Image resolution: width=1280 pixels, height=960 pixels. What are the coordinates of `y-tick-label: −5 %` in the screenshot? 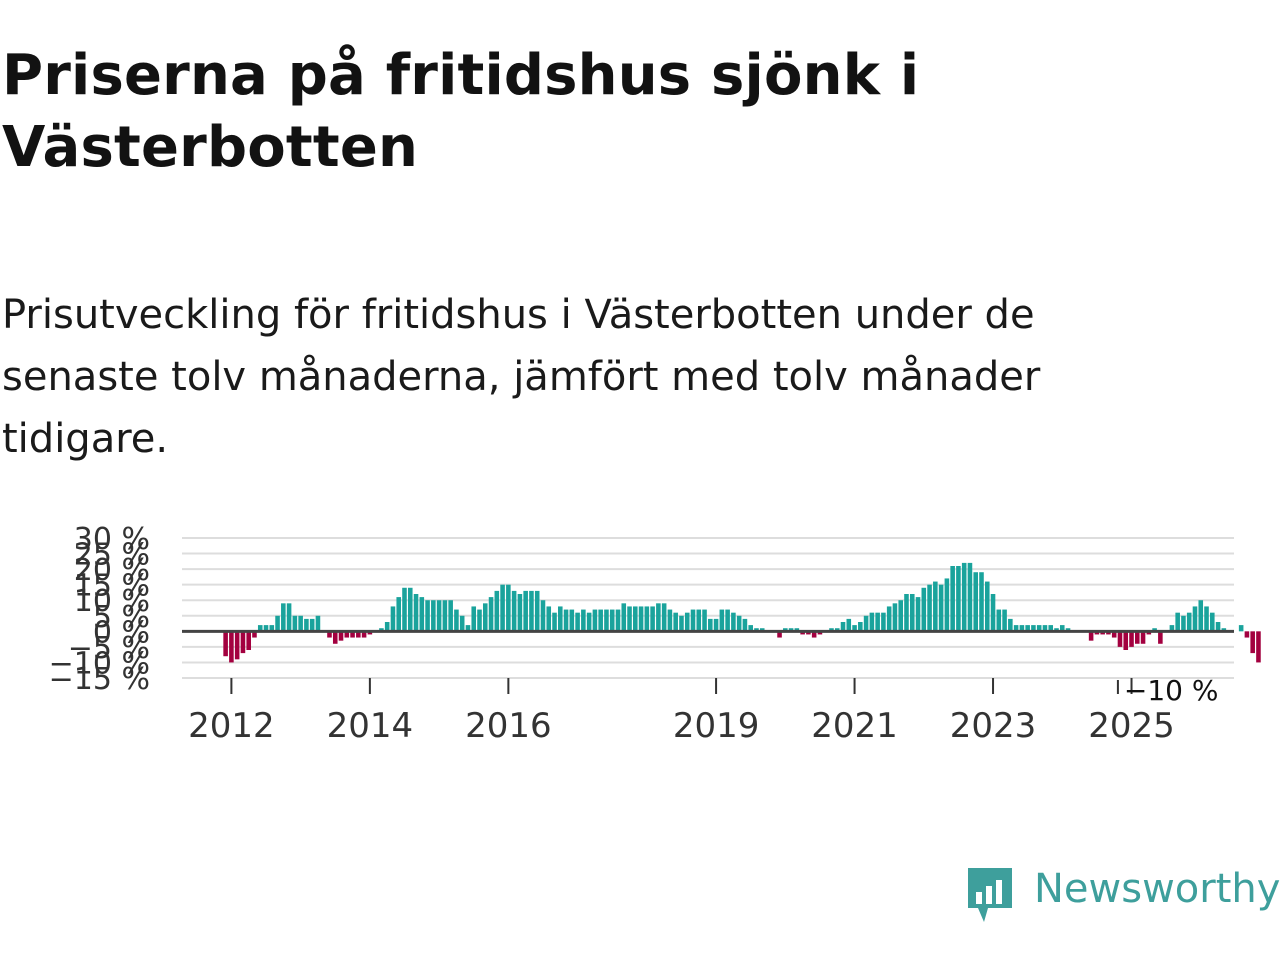 It's located at (109, 648).